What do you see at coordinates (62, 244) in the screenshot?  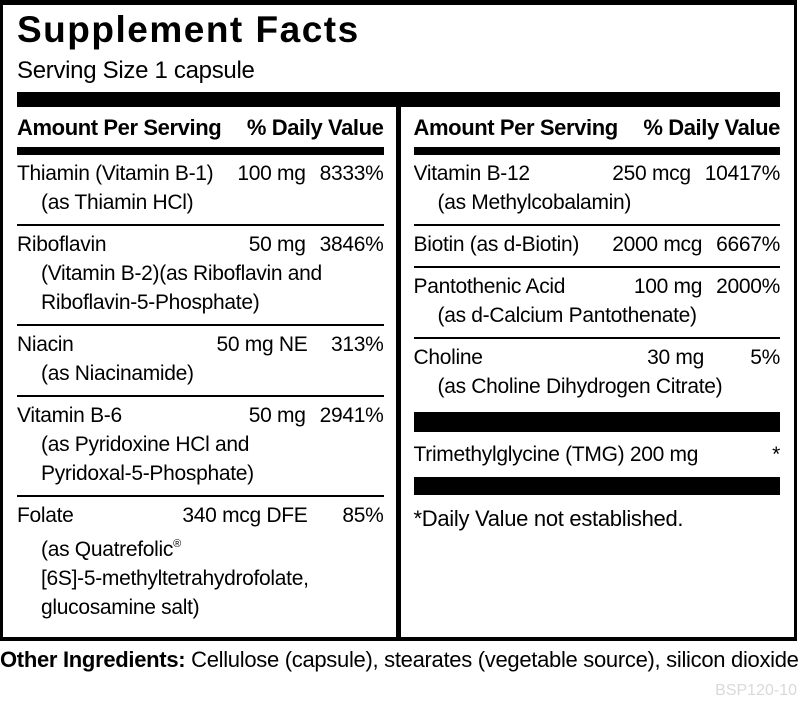 I see `nutrient-name: Riboflavin` at bounding box center [62, 244].